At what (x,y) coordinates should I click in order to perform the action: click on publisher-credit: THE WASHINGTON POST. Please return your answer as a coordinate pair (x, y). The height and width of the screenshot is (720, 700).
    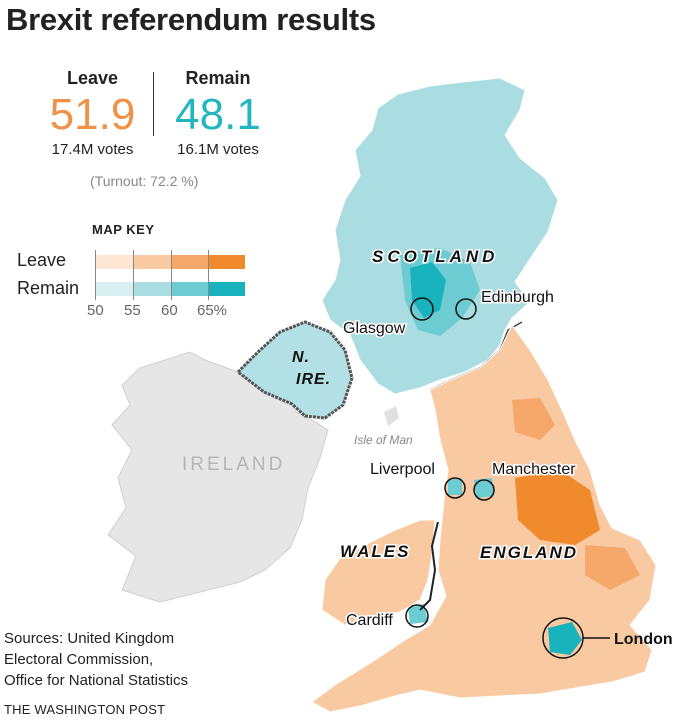
    Looking at the image, I should click on (85, 709).